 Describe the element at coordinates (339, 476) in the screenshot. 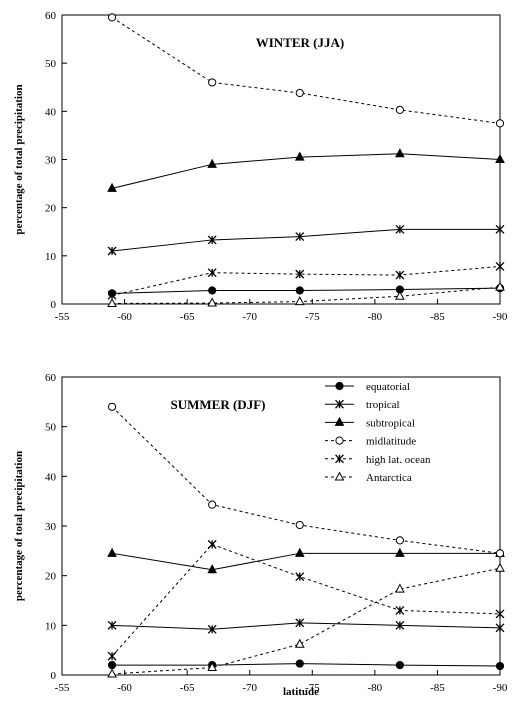

I see `legend-marker-antarctica` at that location.